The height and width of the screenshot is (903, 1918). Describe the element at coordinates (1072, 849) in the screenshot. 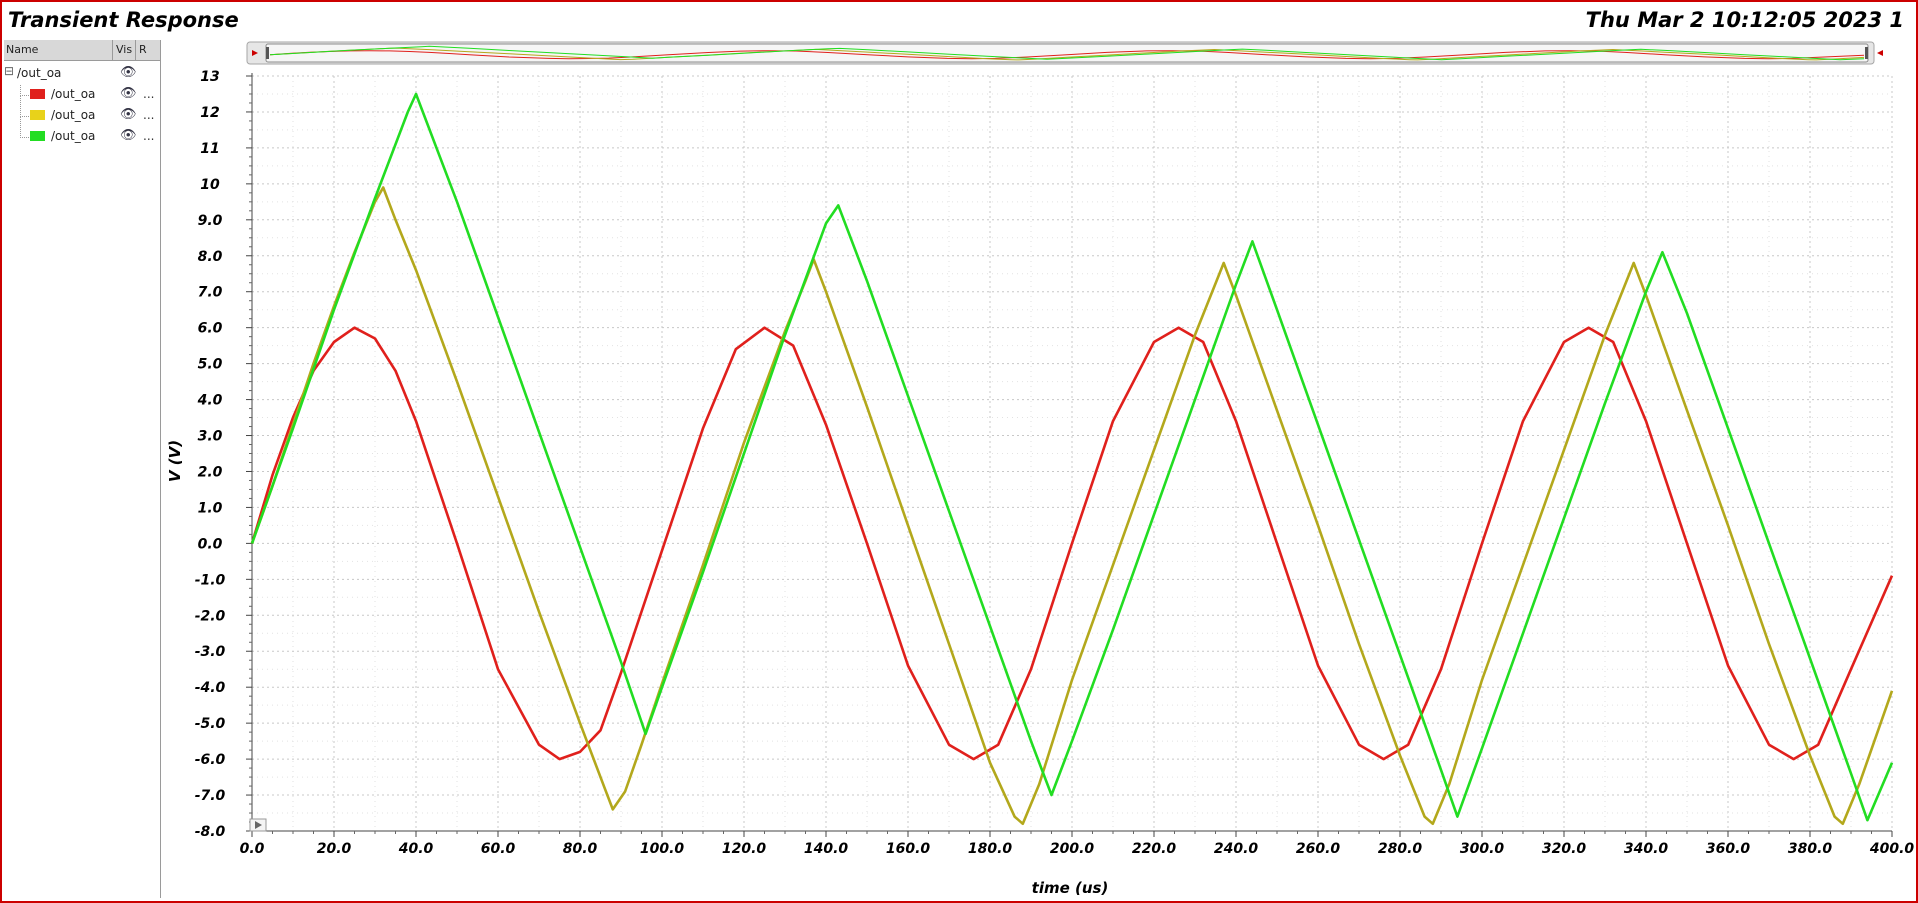

I see `x-tick-label: 200.0` at that location.